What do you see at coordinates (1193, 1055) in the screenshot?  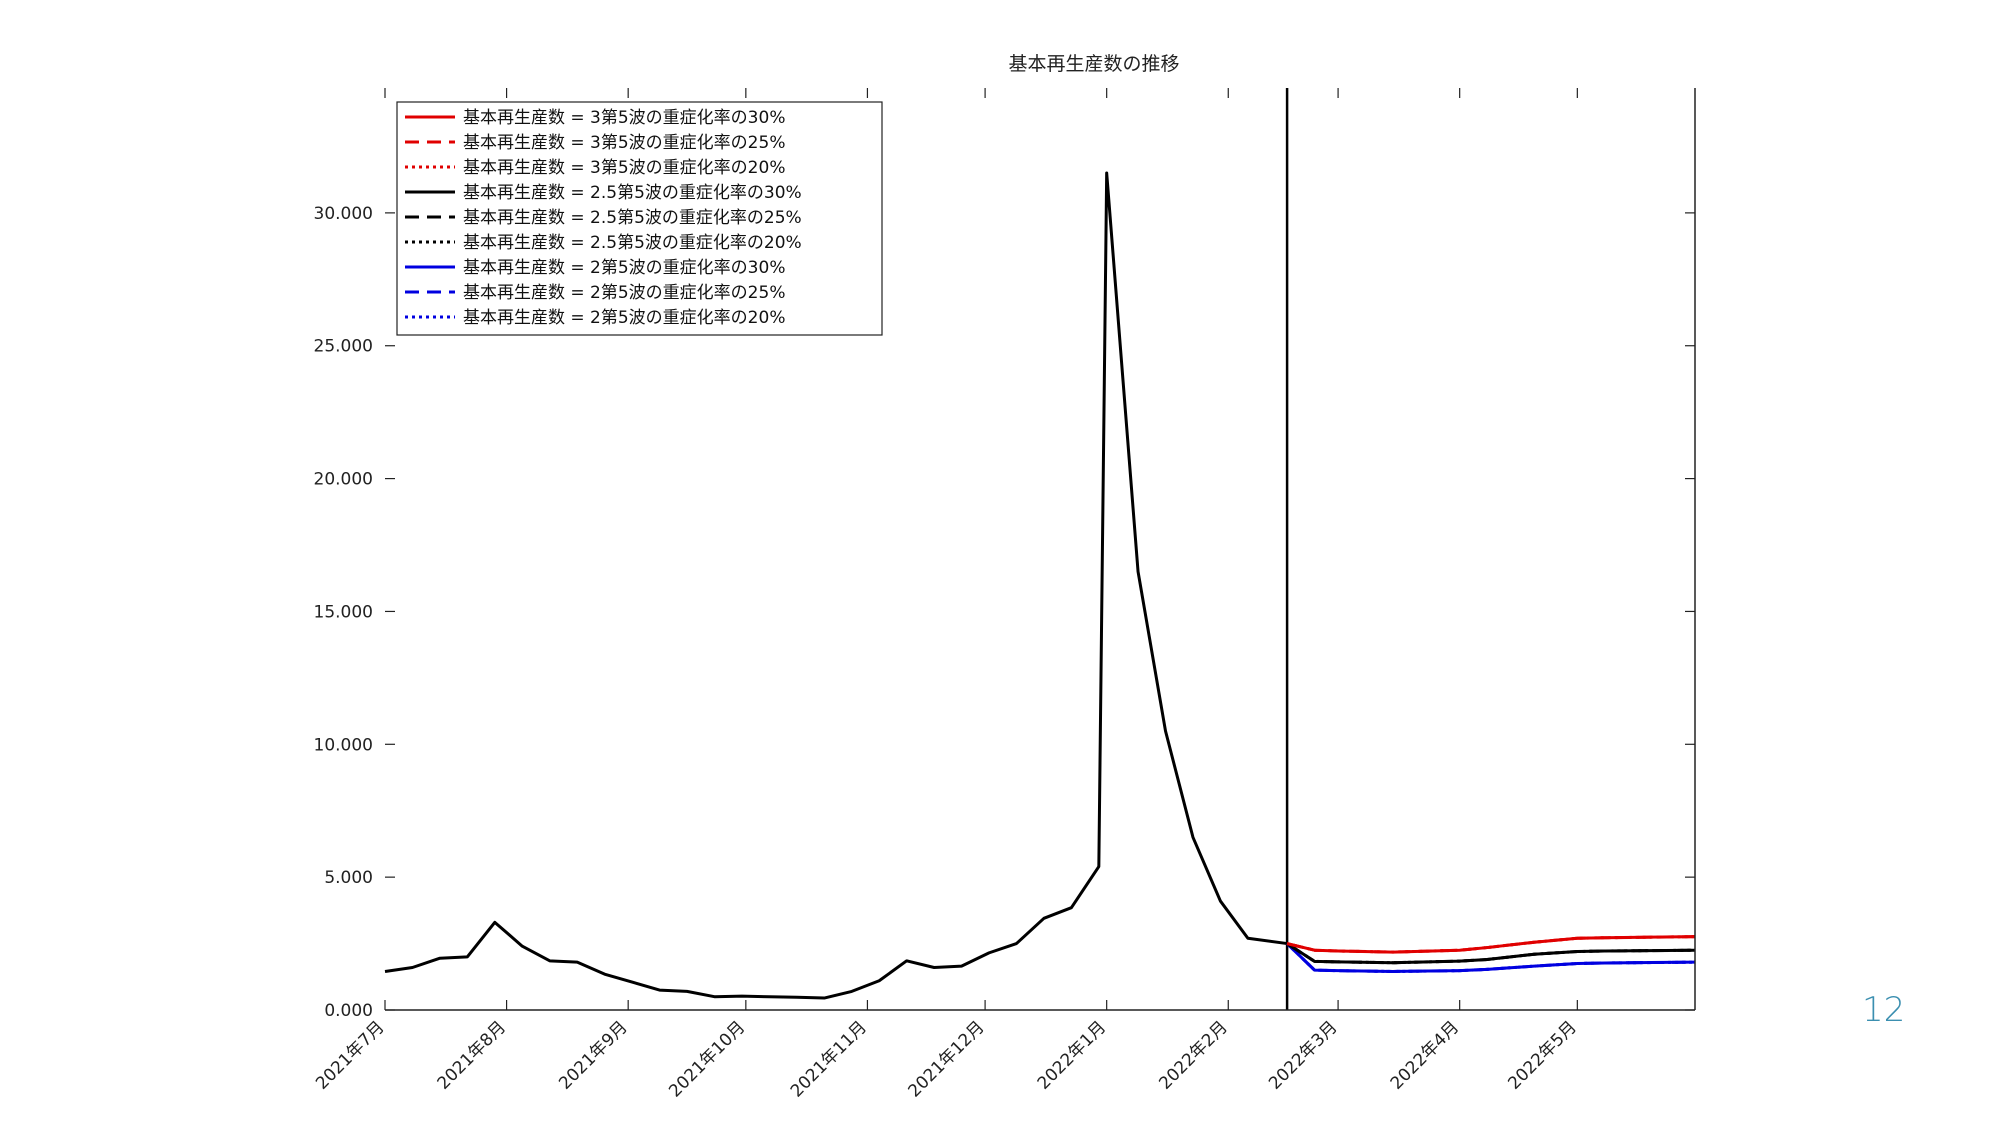 I see `x-tick-label: 2022年2月` at bounding box center [1193, 1055].